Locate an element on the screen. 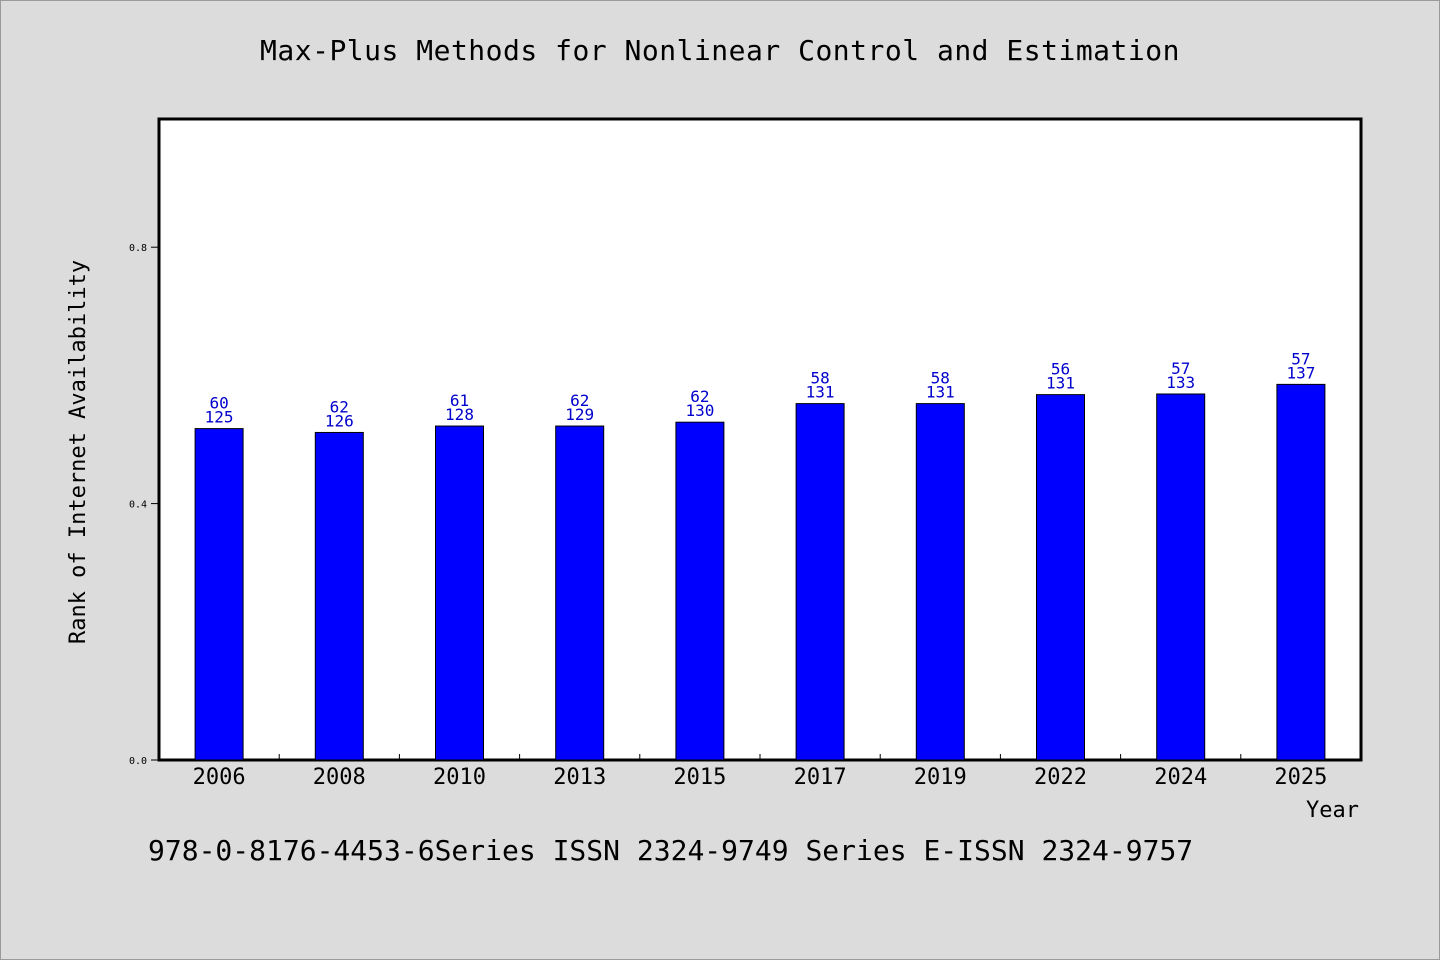 This screenshot has height=960, width=1440. bar-label-top-2008: 62 is located at coordinates (339, 406).